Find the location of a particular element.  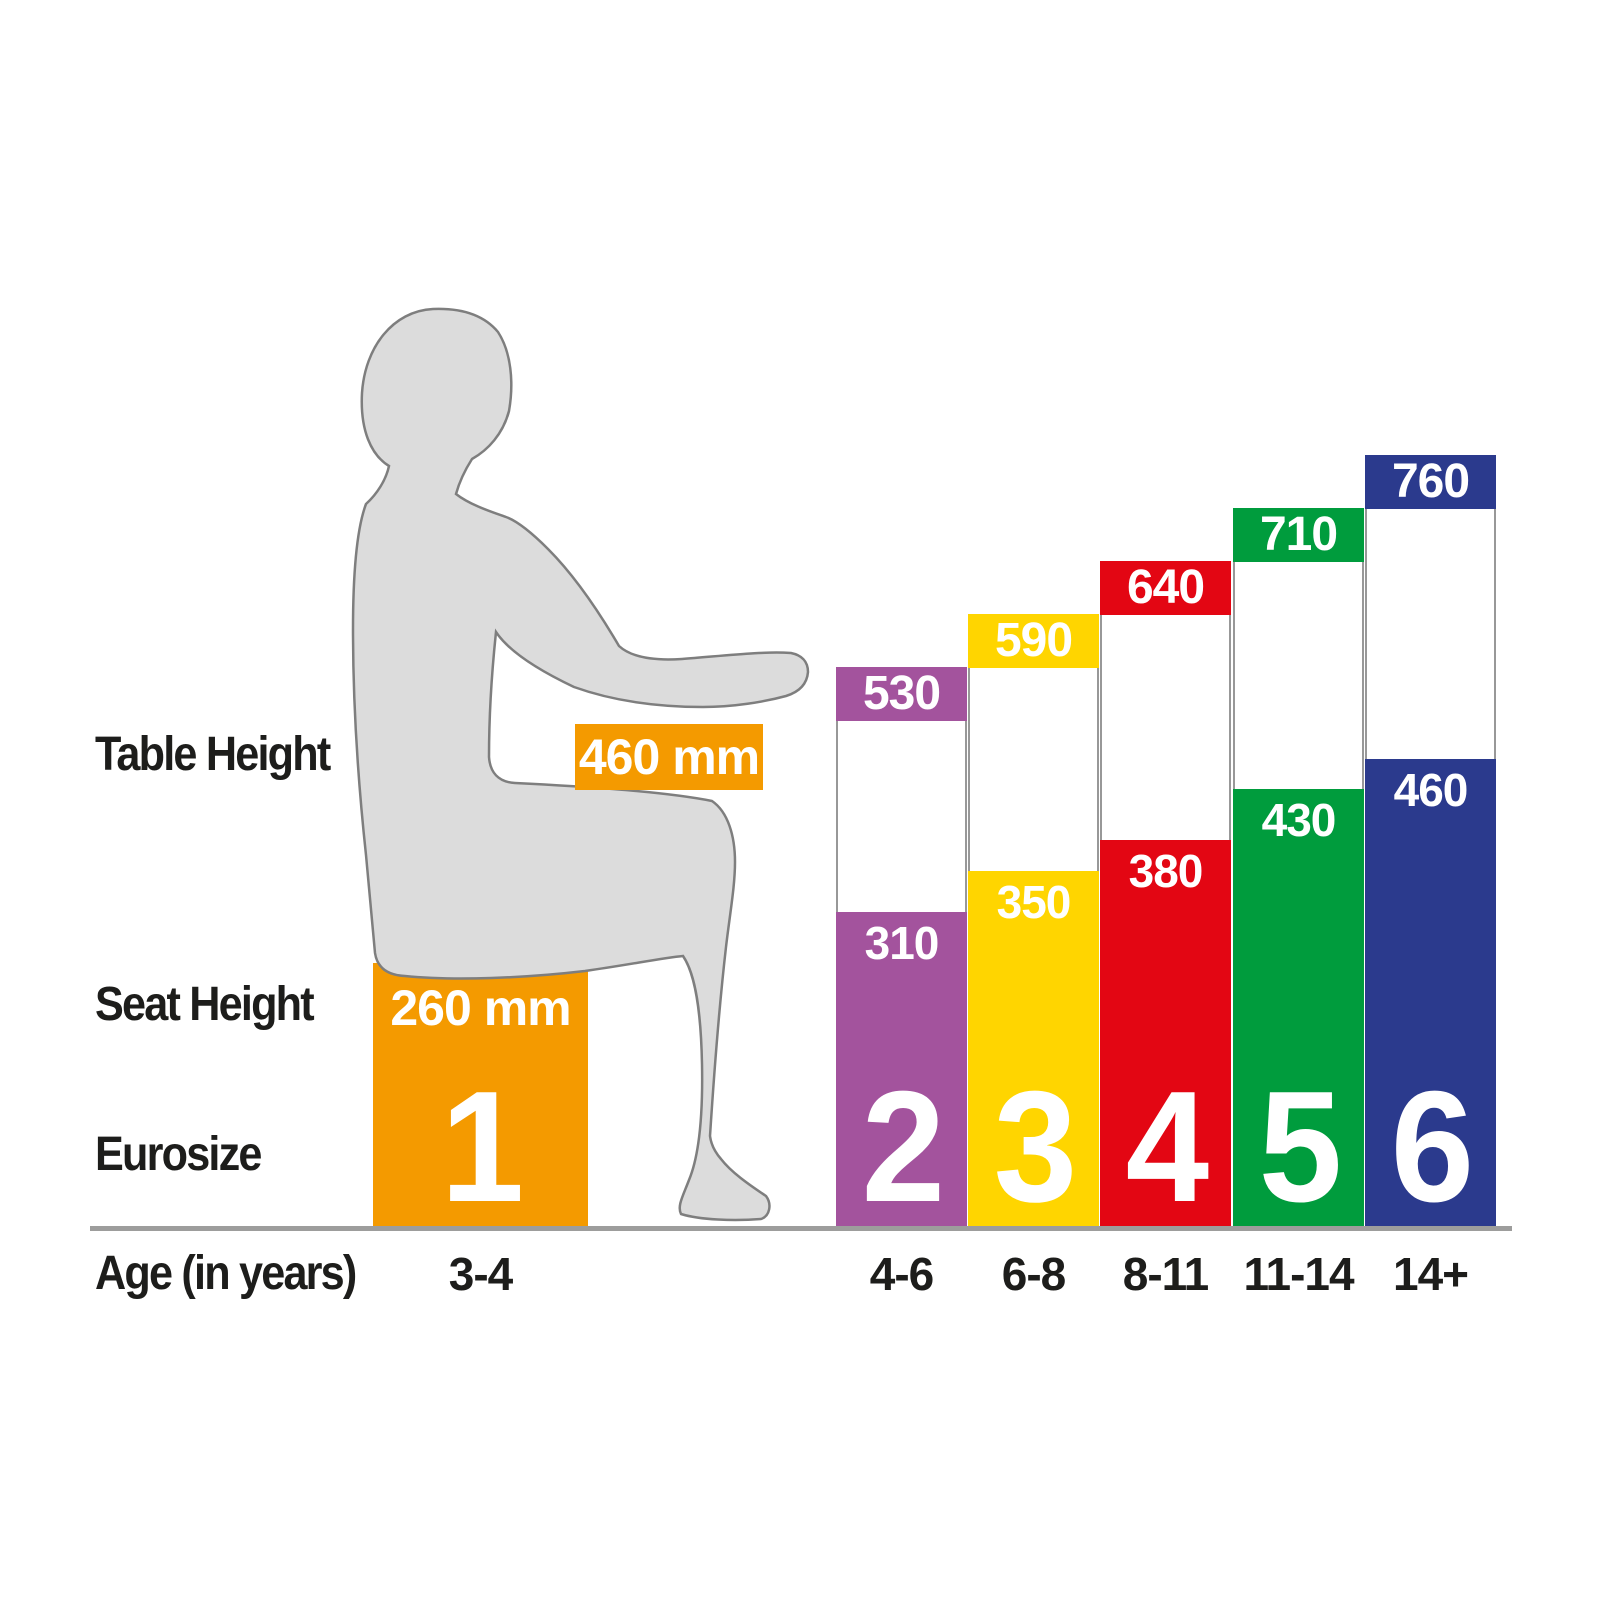

age-label-size-4: 8-11 is located at coordinates (1166, 1274).